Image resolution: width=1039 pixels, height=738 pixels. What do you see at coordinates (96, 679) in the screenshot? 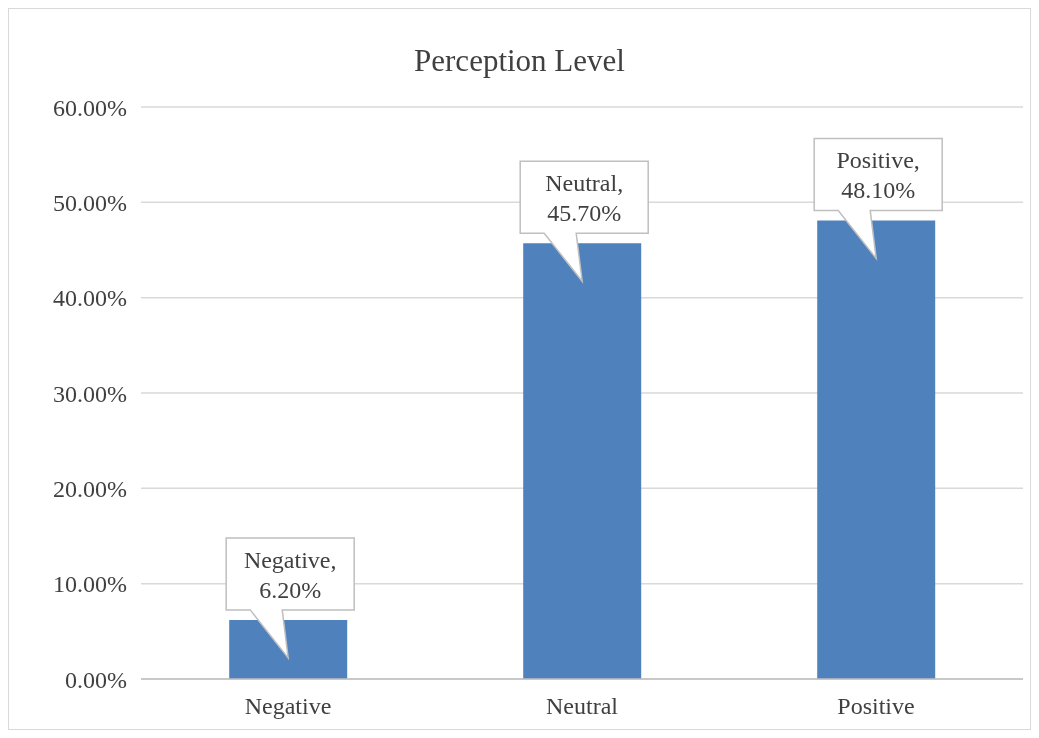
I see `y-tick-label: 0.00%` at bounding box center [96, 679].